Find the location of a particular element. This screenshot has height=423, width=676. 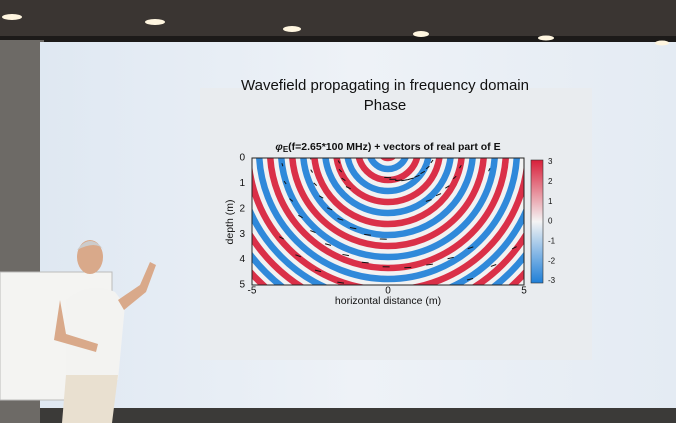

hair is located at coordinates (90, 245).